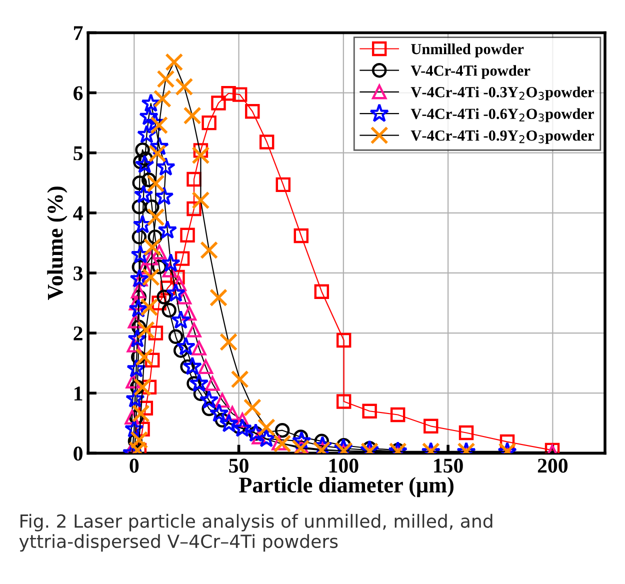  What do you see at coordinates (78, 93) in the screenshot?
I see `y-tick-label: 6` at bounding box center [78, 93].